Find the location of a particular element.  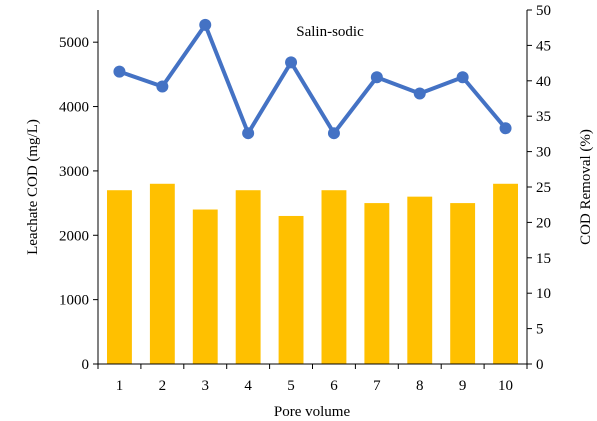

right-tick-label: 25 is located at coordinates (543, 188).